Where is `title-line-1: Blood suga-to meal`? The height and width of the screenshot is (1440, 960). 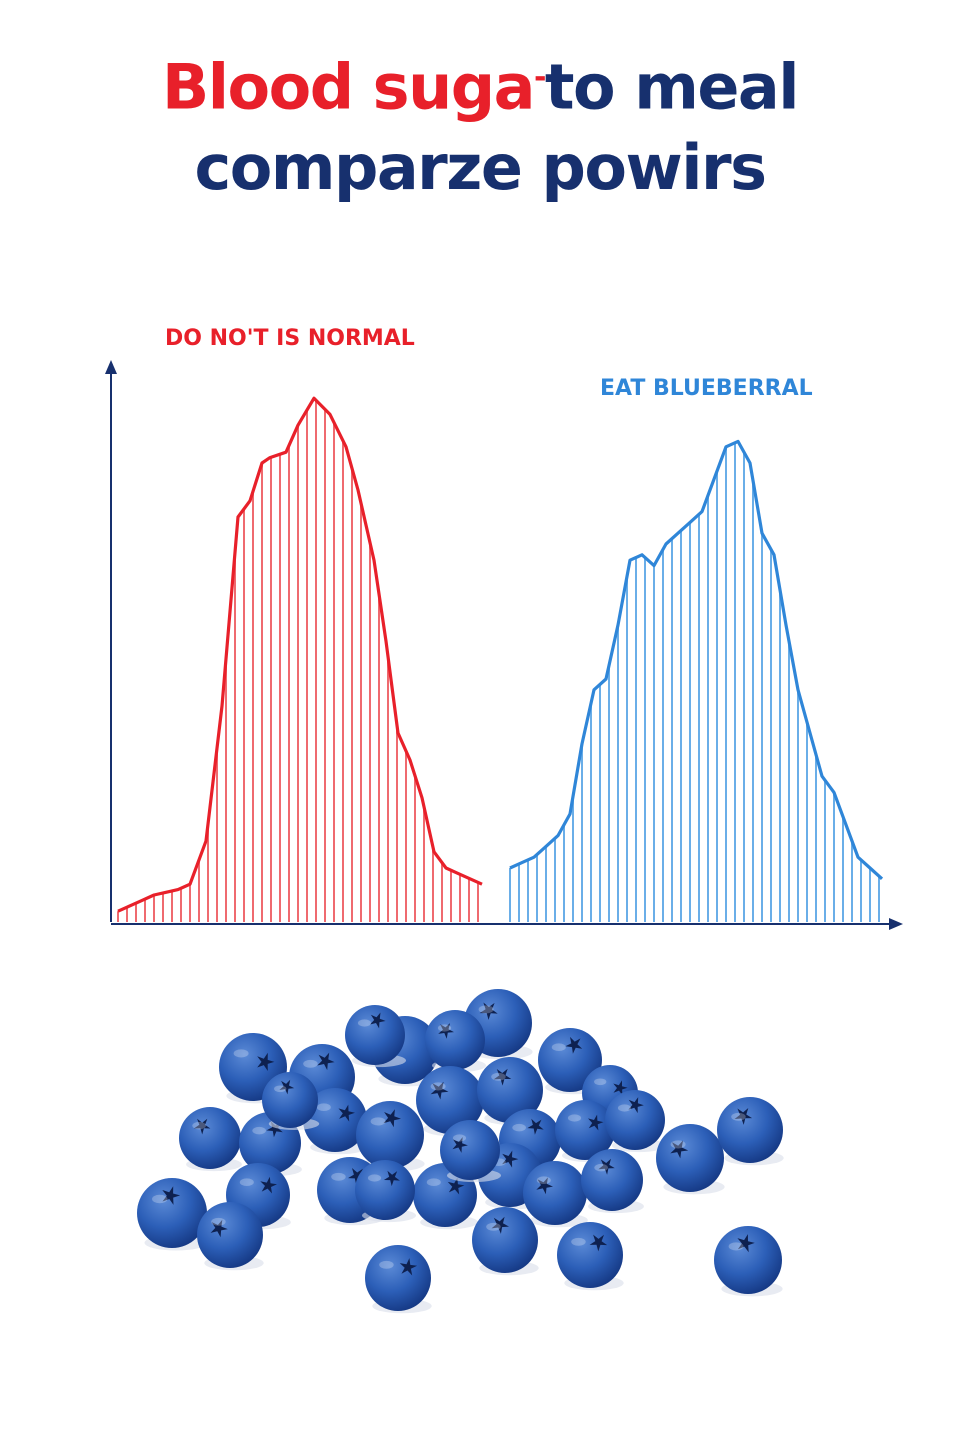
title-line-1: Blood suga-to meal is located at coordinates (480, 83).